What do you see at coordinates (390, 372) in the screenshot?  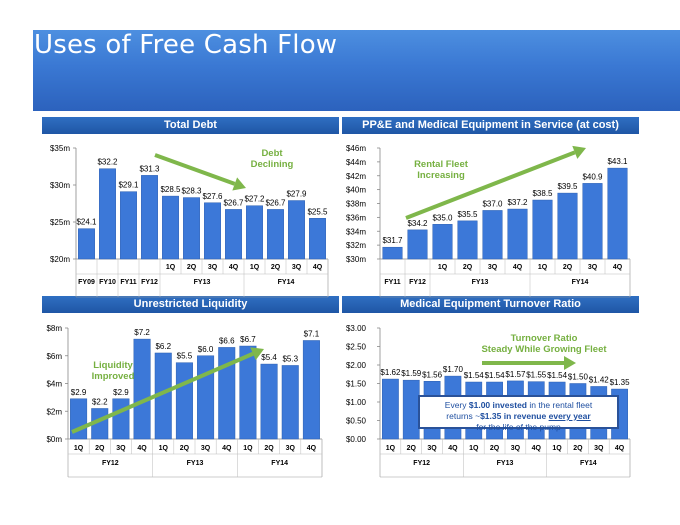 I see `data-label: $1.62` at bounding box center [390, 372].